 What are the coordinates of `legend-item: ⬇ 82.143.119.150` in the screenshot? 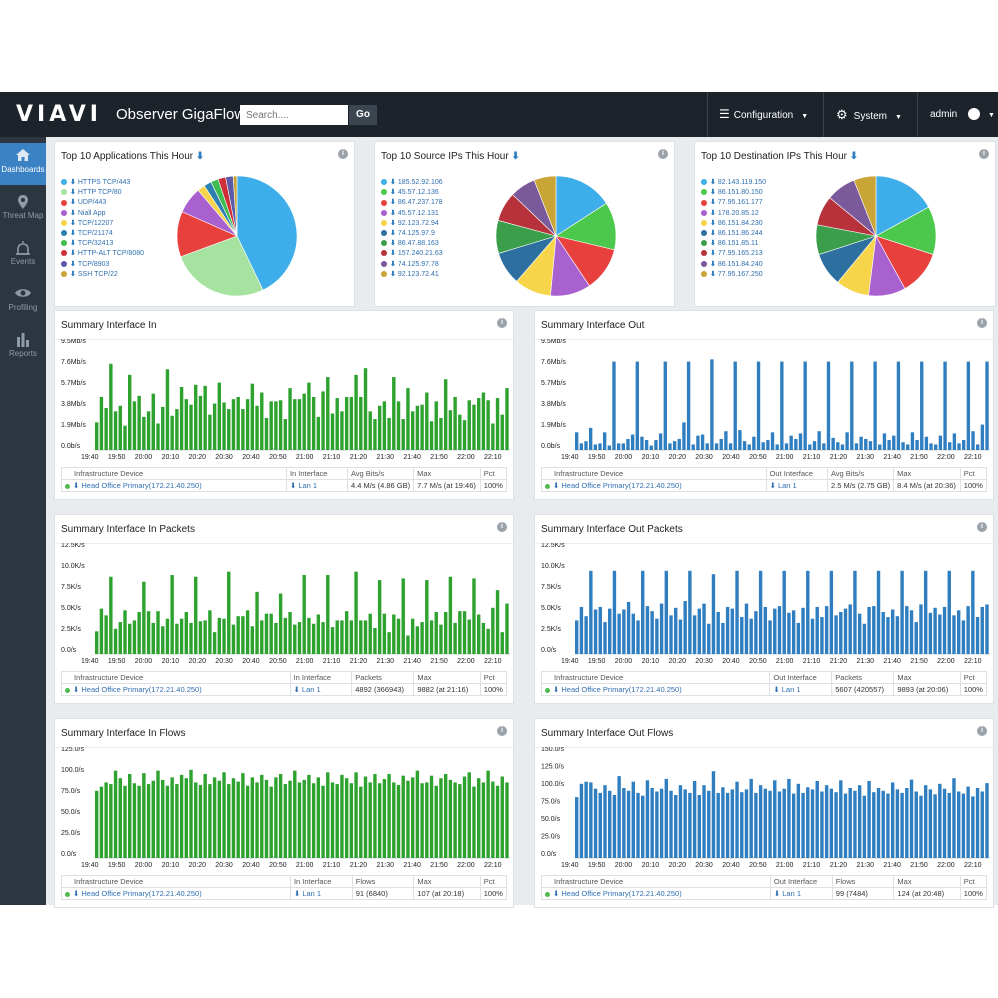 It's located at (733, 183).